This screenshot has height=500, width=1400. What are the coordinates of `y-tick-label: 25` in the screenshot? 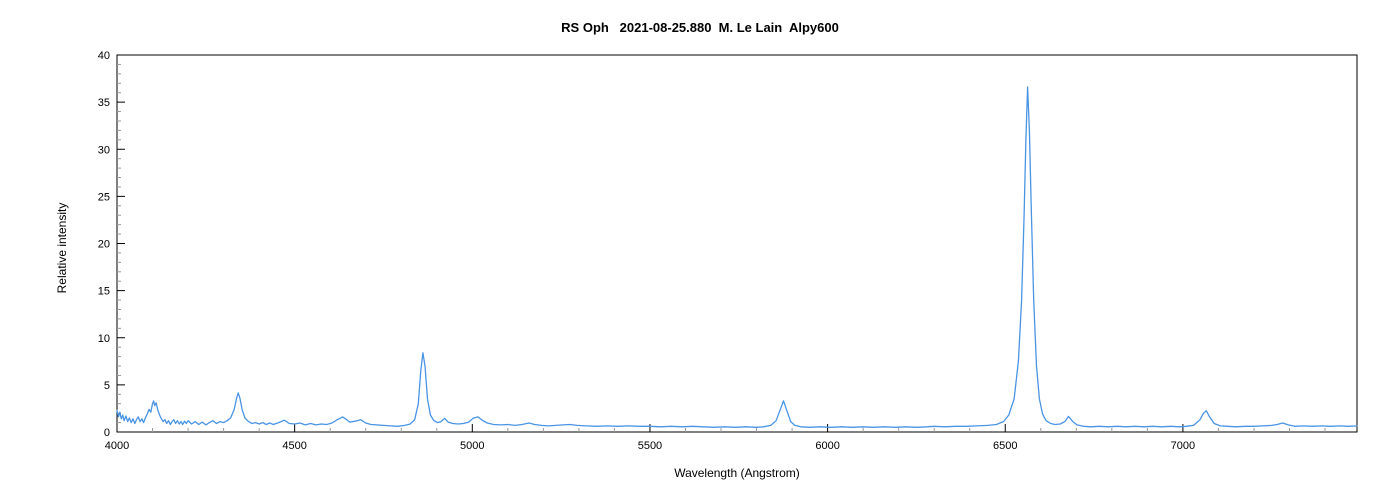 It's located at (104, 197).